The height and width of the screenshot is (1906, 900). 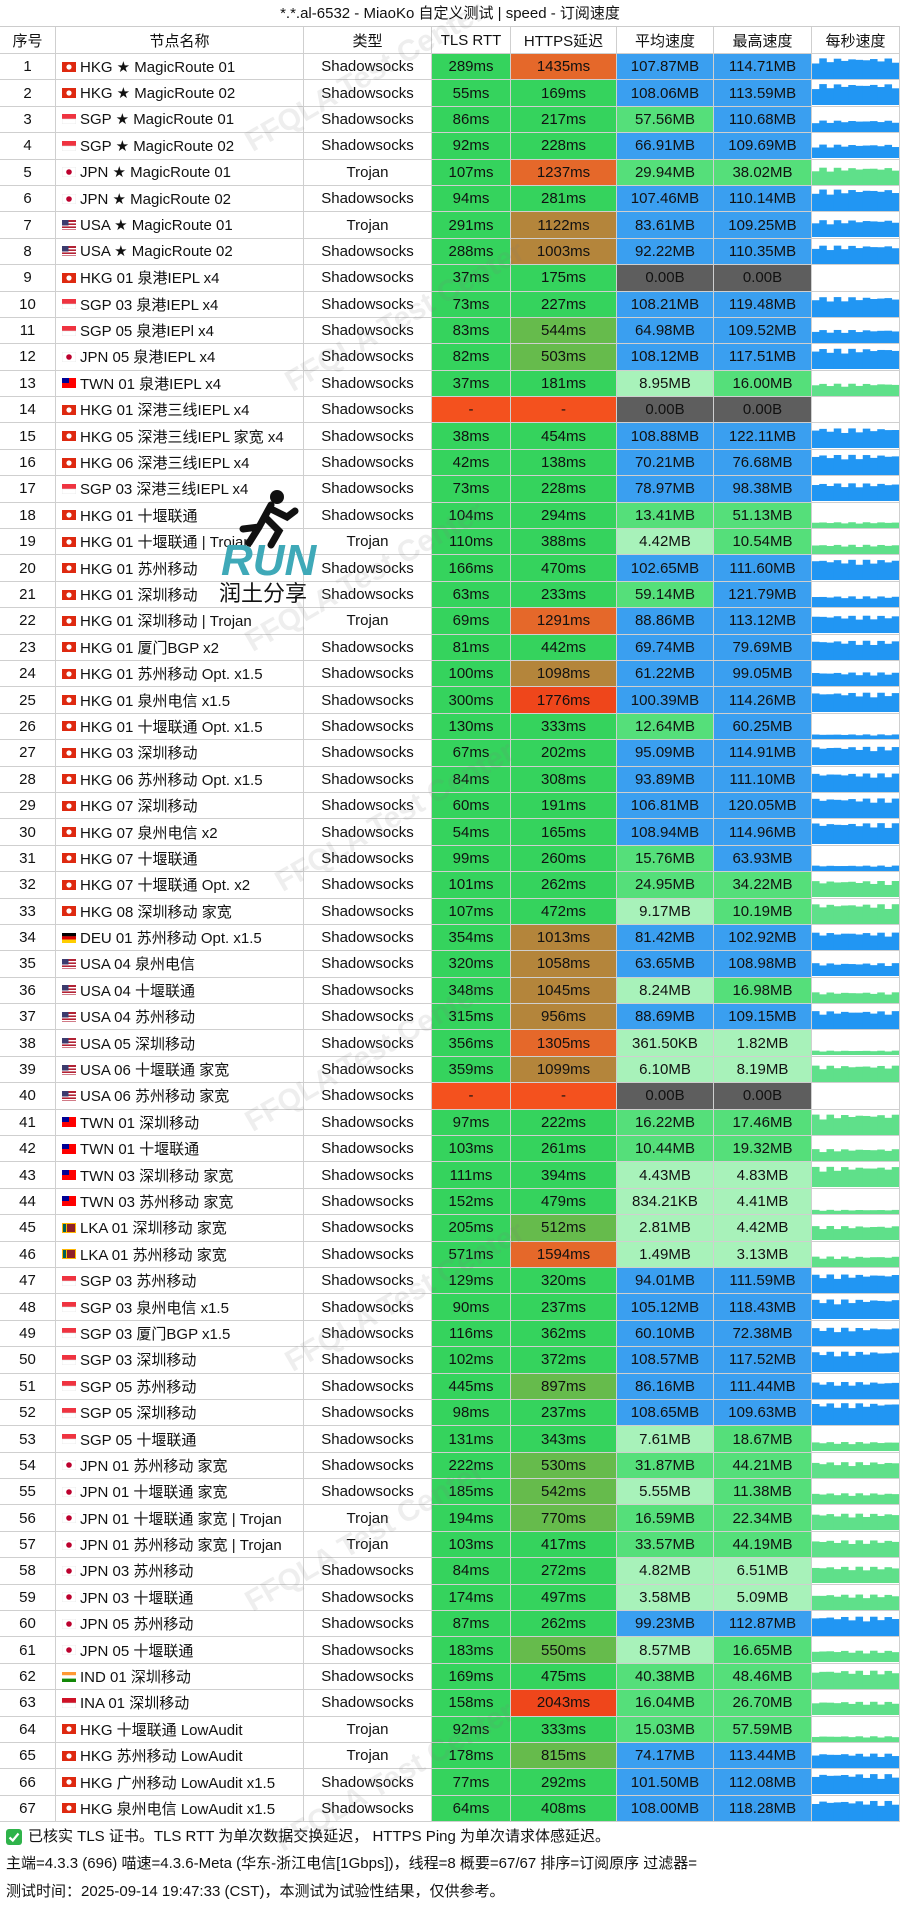 What do you see at coordinates (140, 1123) in the screenshot?
I see `node-name: TWN 01 深圳移动` at bounding box center [140, 1123].